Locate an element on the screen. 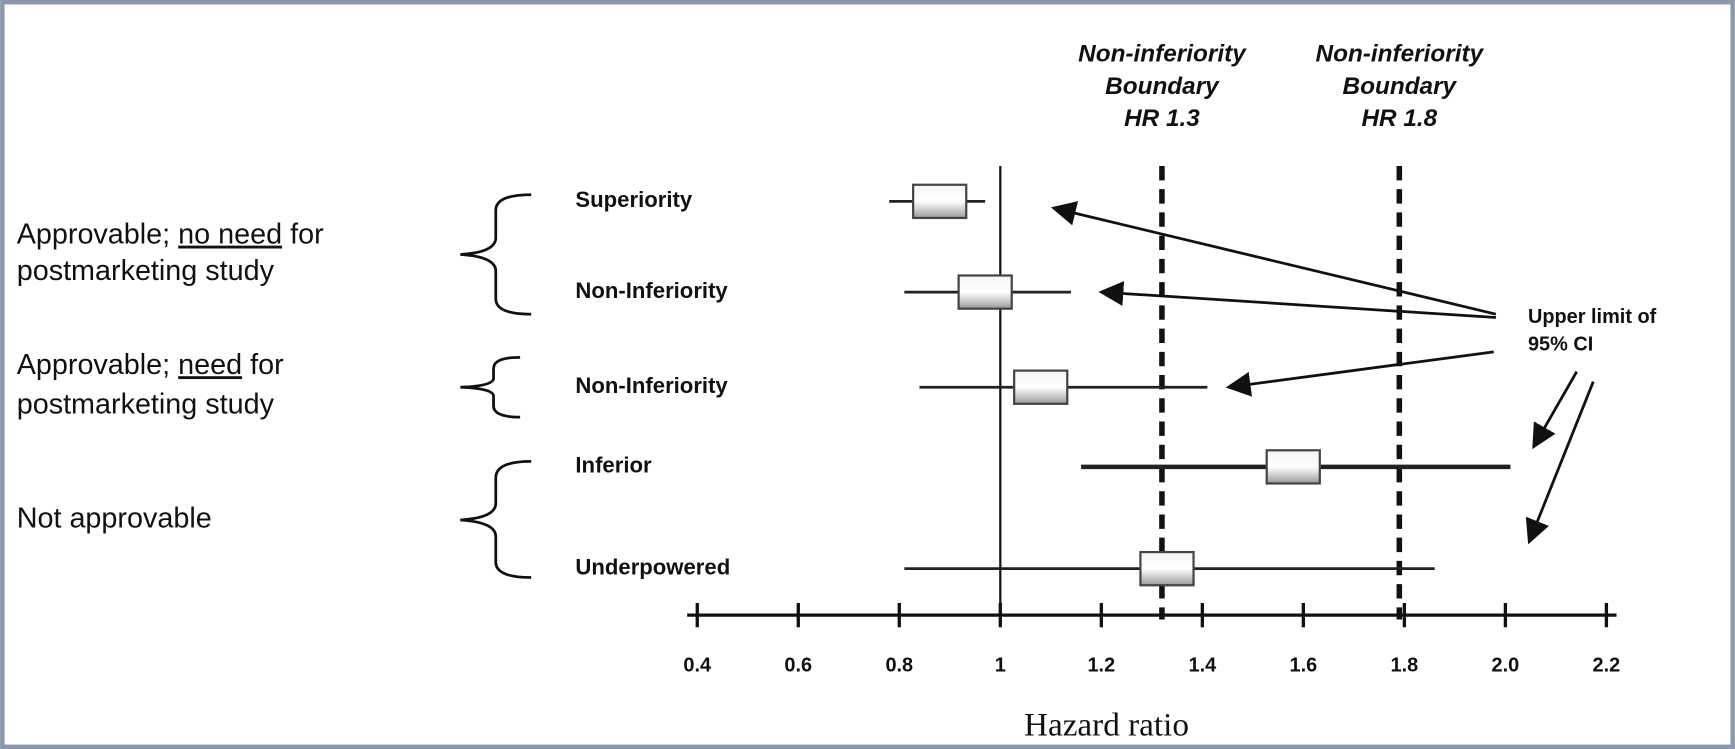 Image resolution: width=1735 pixels, height=749 pixels. group-label-part: need is located at coordinates (210, 365).